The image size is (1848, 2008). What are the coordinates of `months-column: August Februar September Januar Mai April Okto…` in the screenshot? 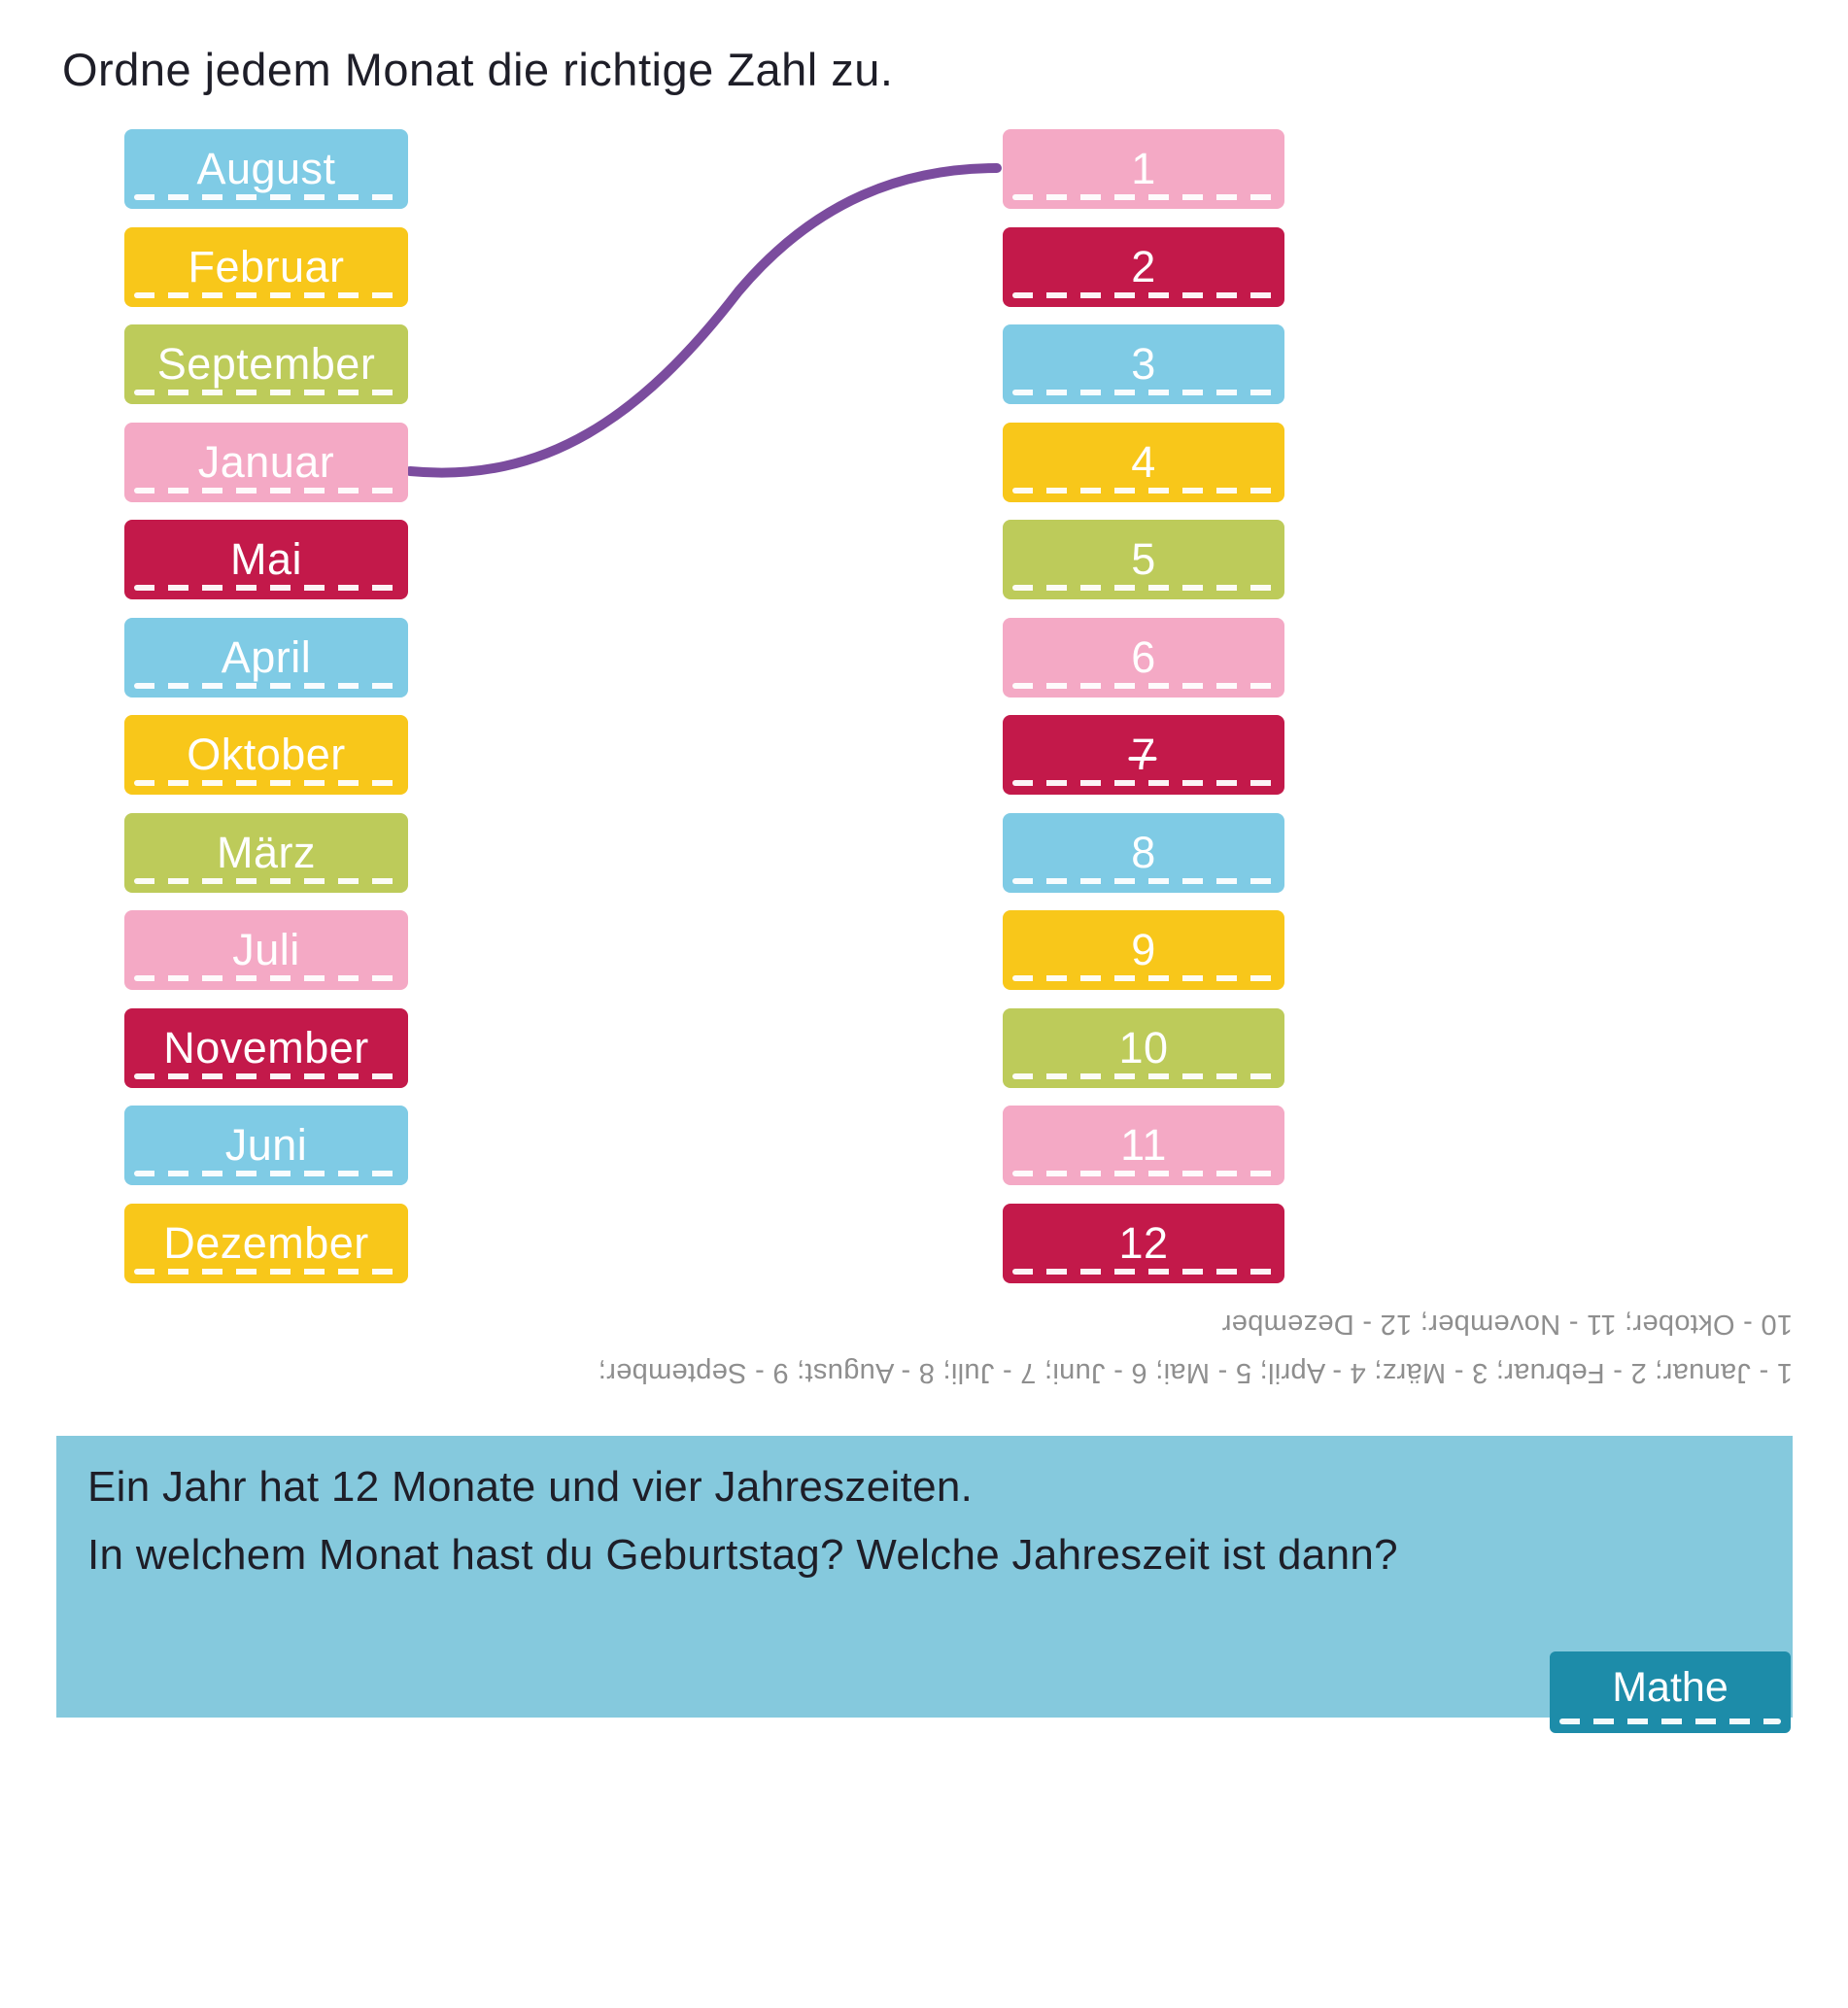 It's located at (266, 706).